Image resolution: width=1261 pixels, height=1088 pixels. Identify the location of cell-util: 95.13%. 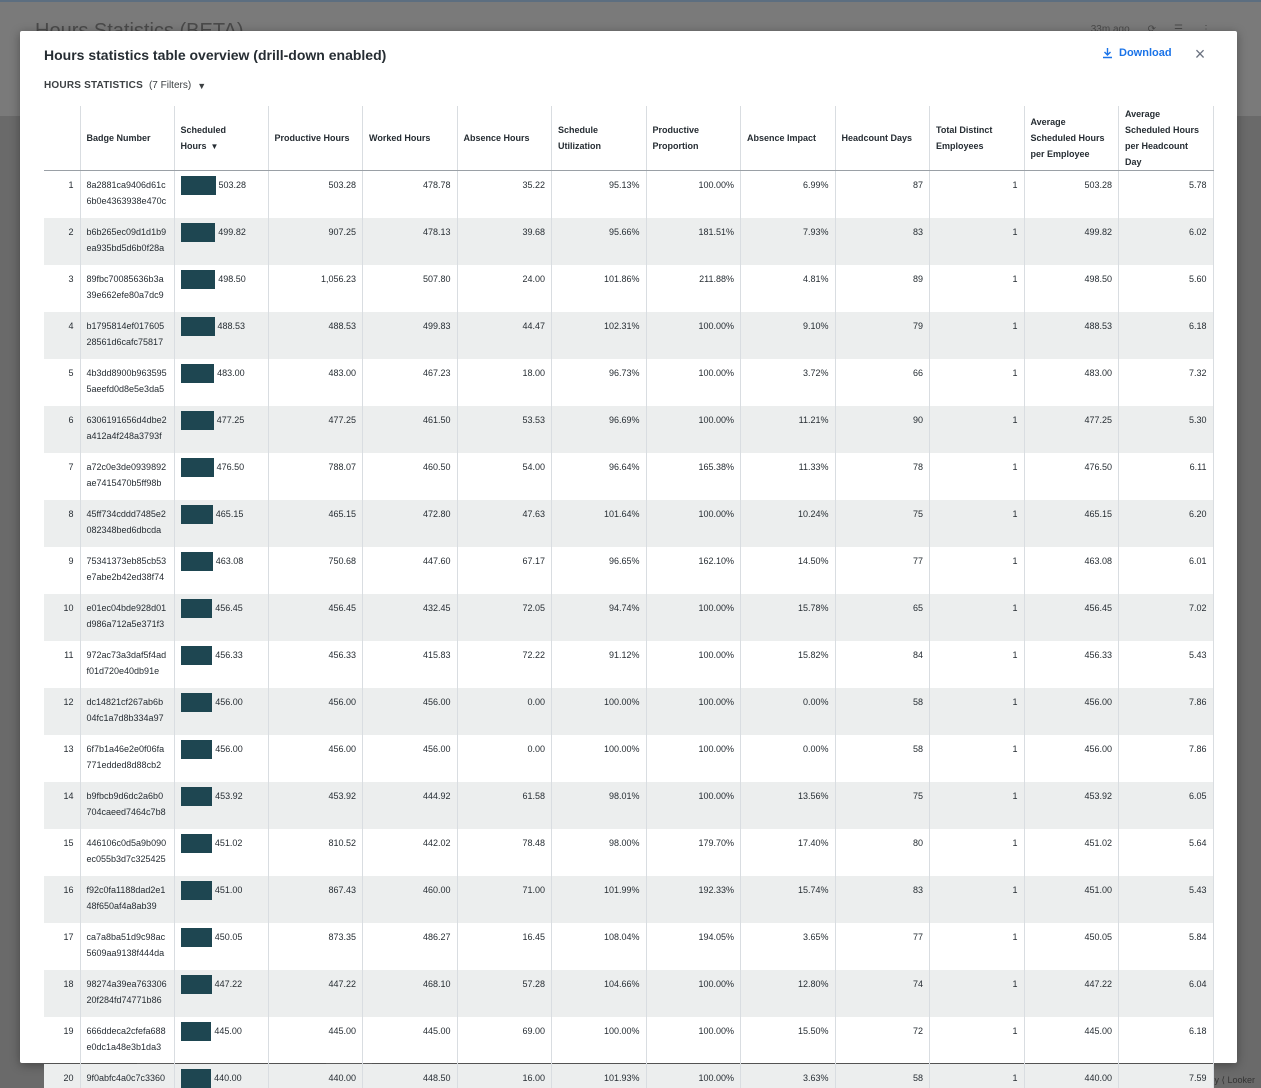
(599, 194).